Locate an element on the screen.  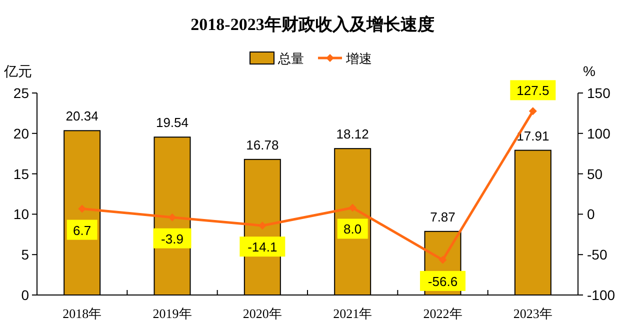
data-label: 6.7 is located at coordinates (82, 230).